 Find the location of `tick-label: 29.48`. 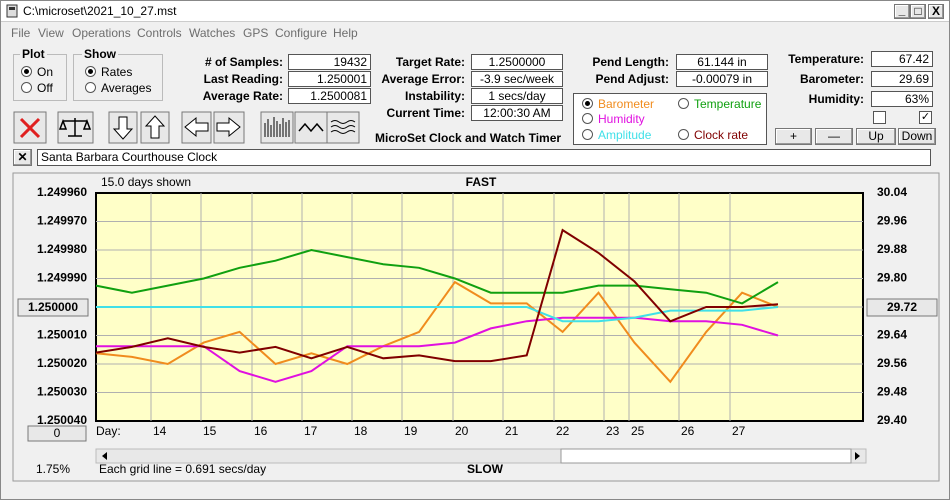

tick-label: 29.48 is located at coordinates (892, 392).